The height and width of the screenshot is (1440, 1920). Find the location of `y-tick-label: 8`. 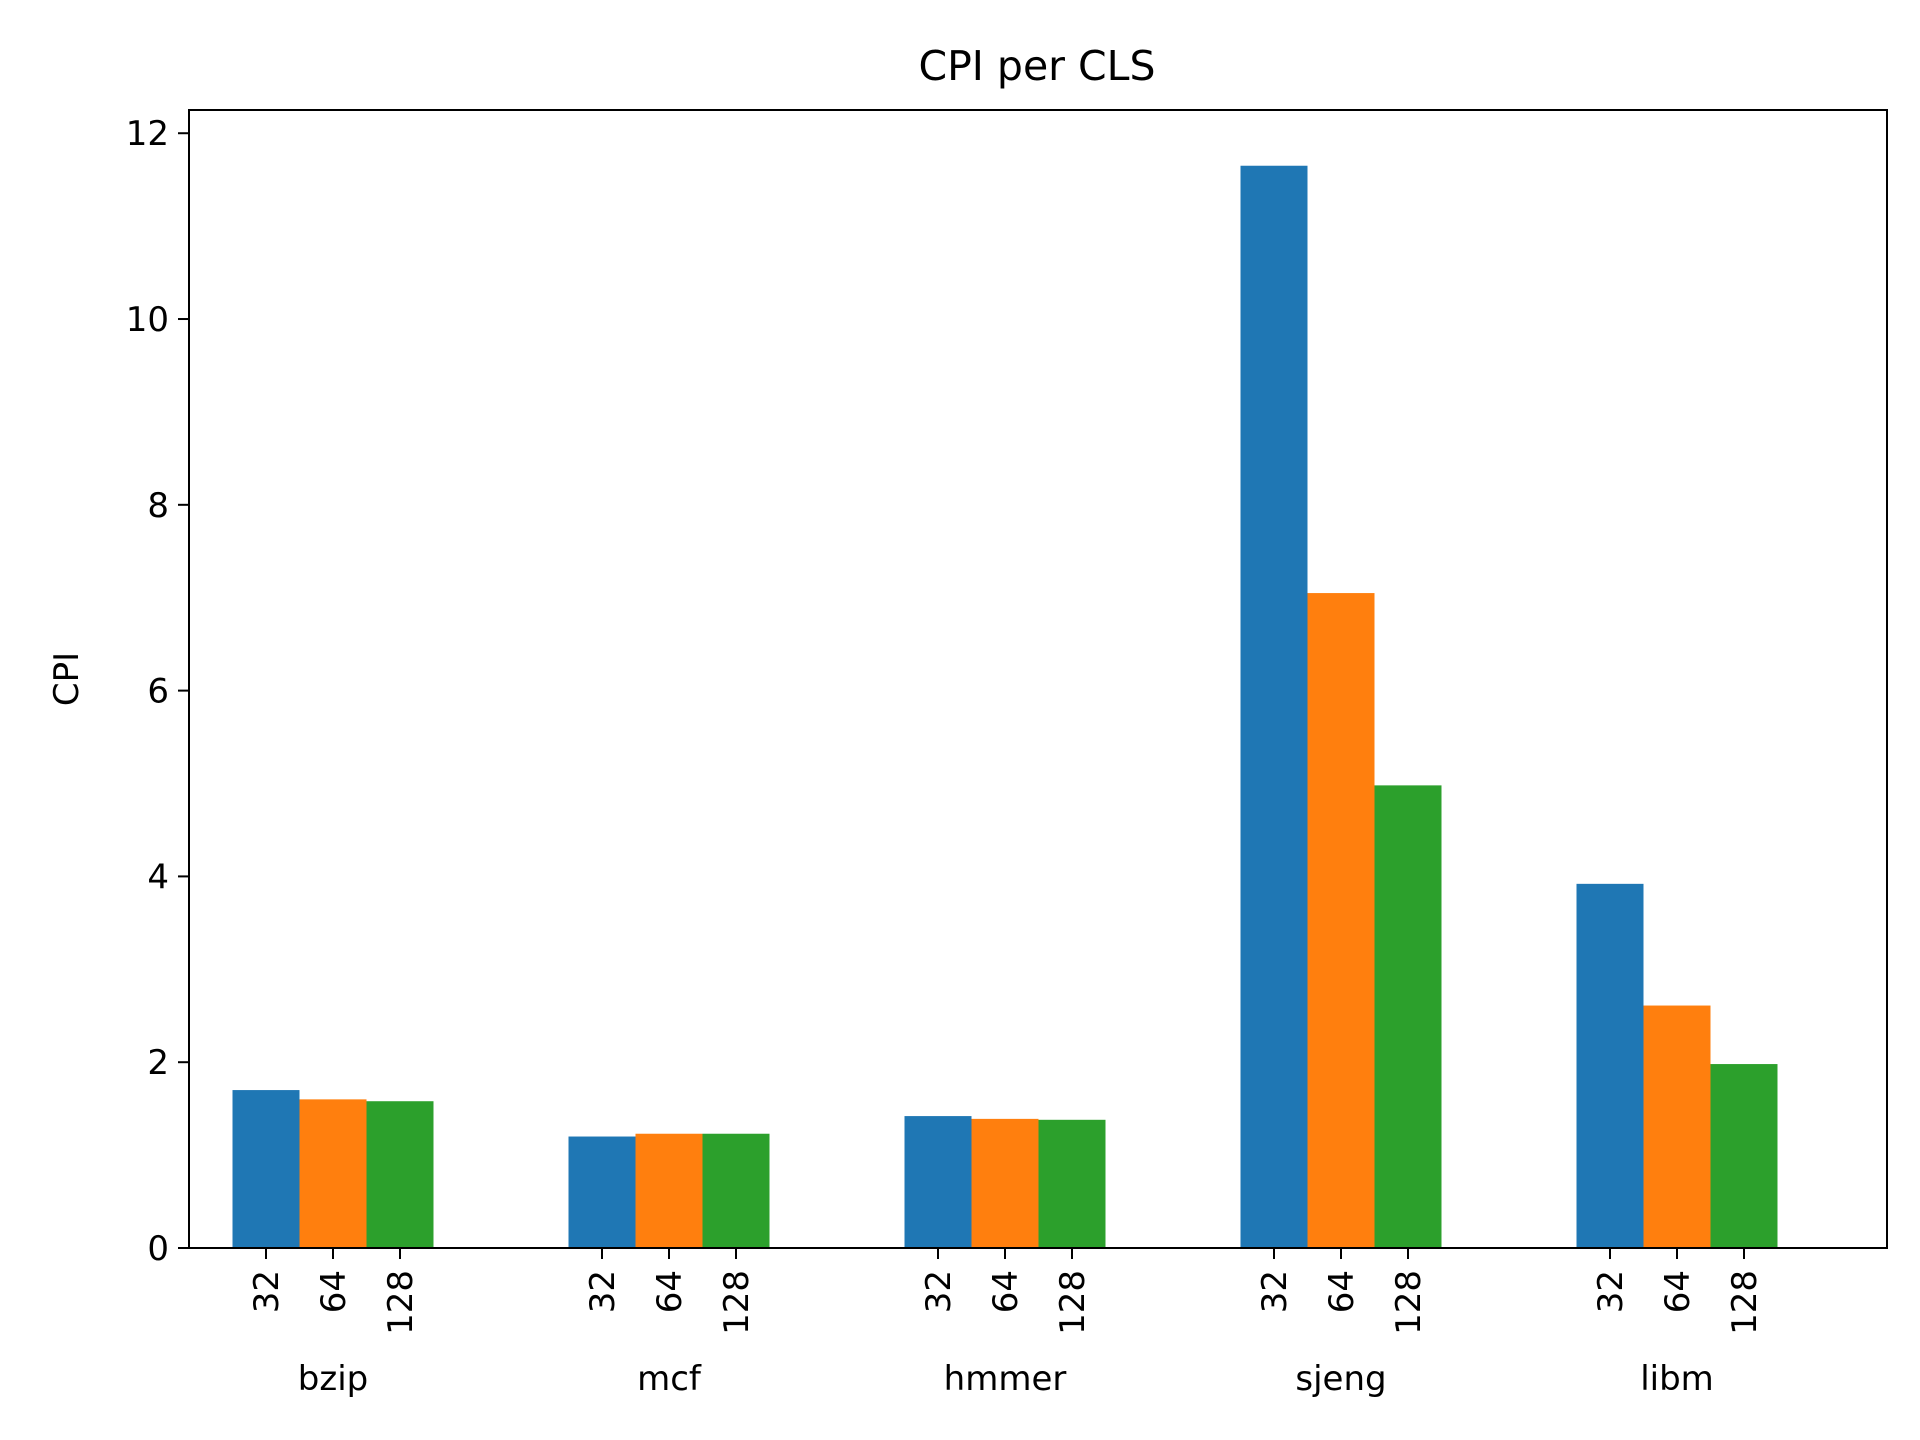

y-tick-label: 8 is located at coordinates (158, 506).